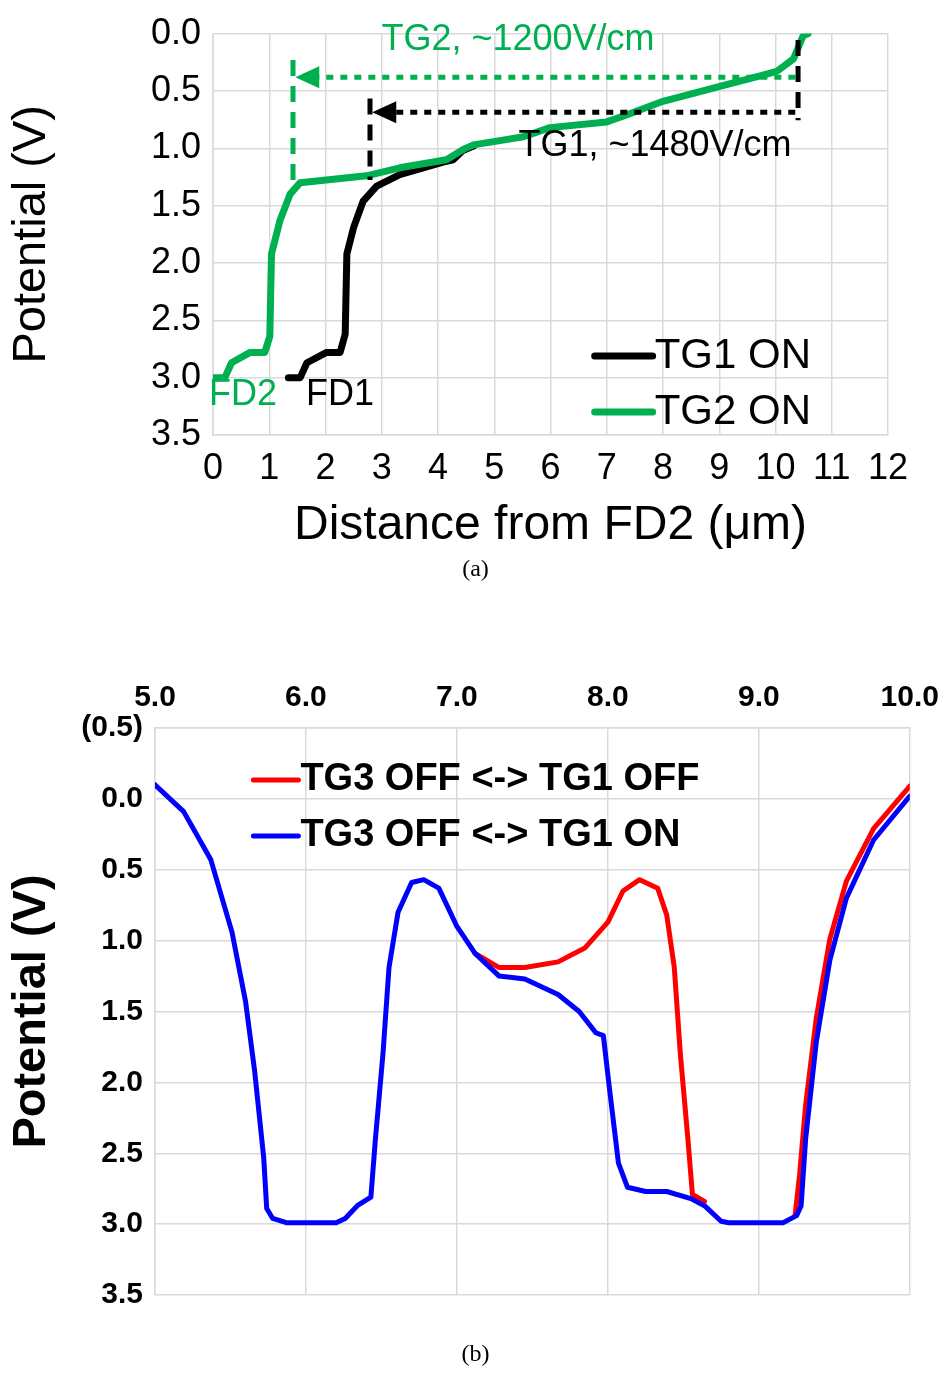 This screenshot has height=1380, width=951. What do you see at coordinates (775, 466) in the screenshot?
I see `x-tick-label: 10` at bounding box center [775, 466].